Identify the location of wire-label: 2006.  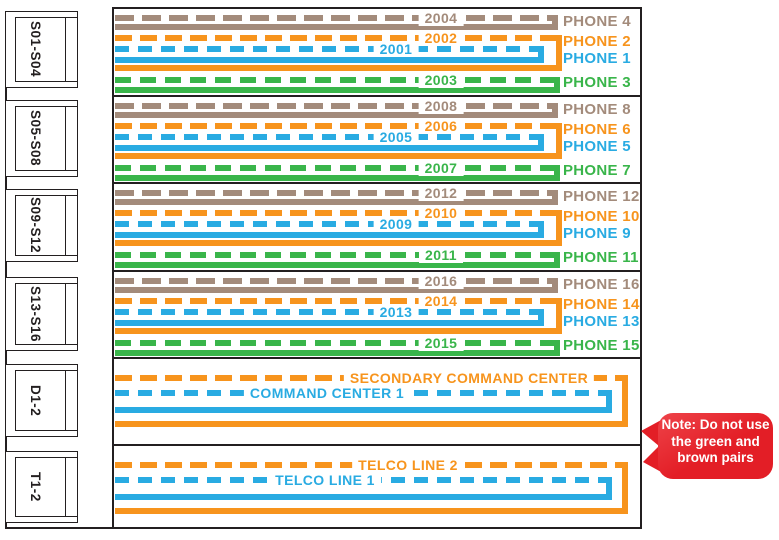
(441, 126).